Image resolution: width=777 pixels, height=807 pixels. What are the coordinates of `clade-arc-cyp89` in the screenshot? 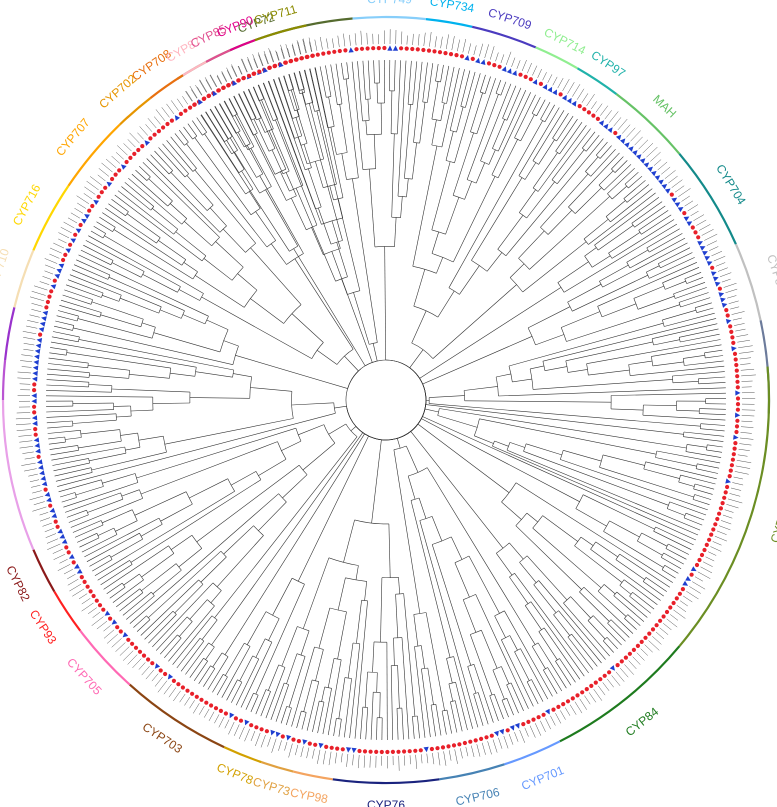 It's located at (10, 334).